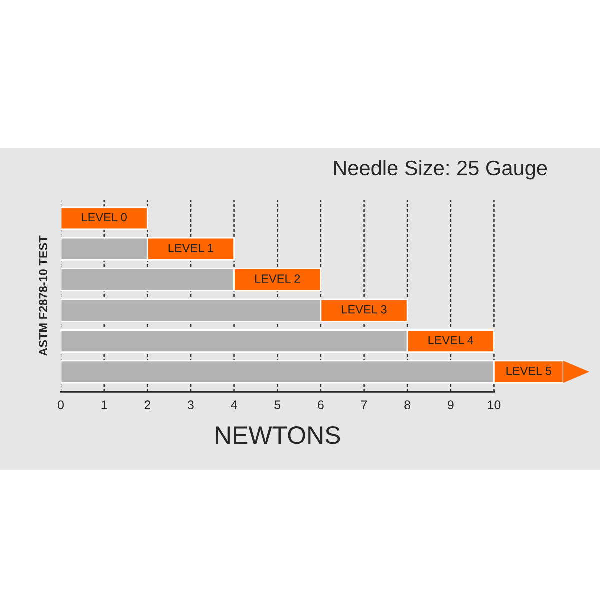 This screenshot has width=600, height=600. I want to click on chart-title: Needle Size: 25 Gauge, so click(441, 170).